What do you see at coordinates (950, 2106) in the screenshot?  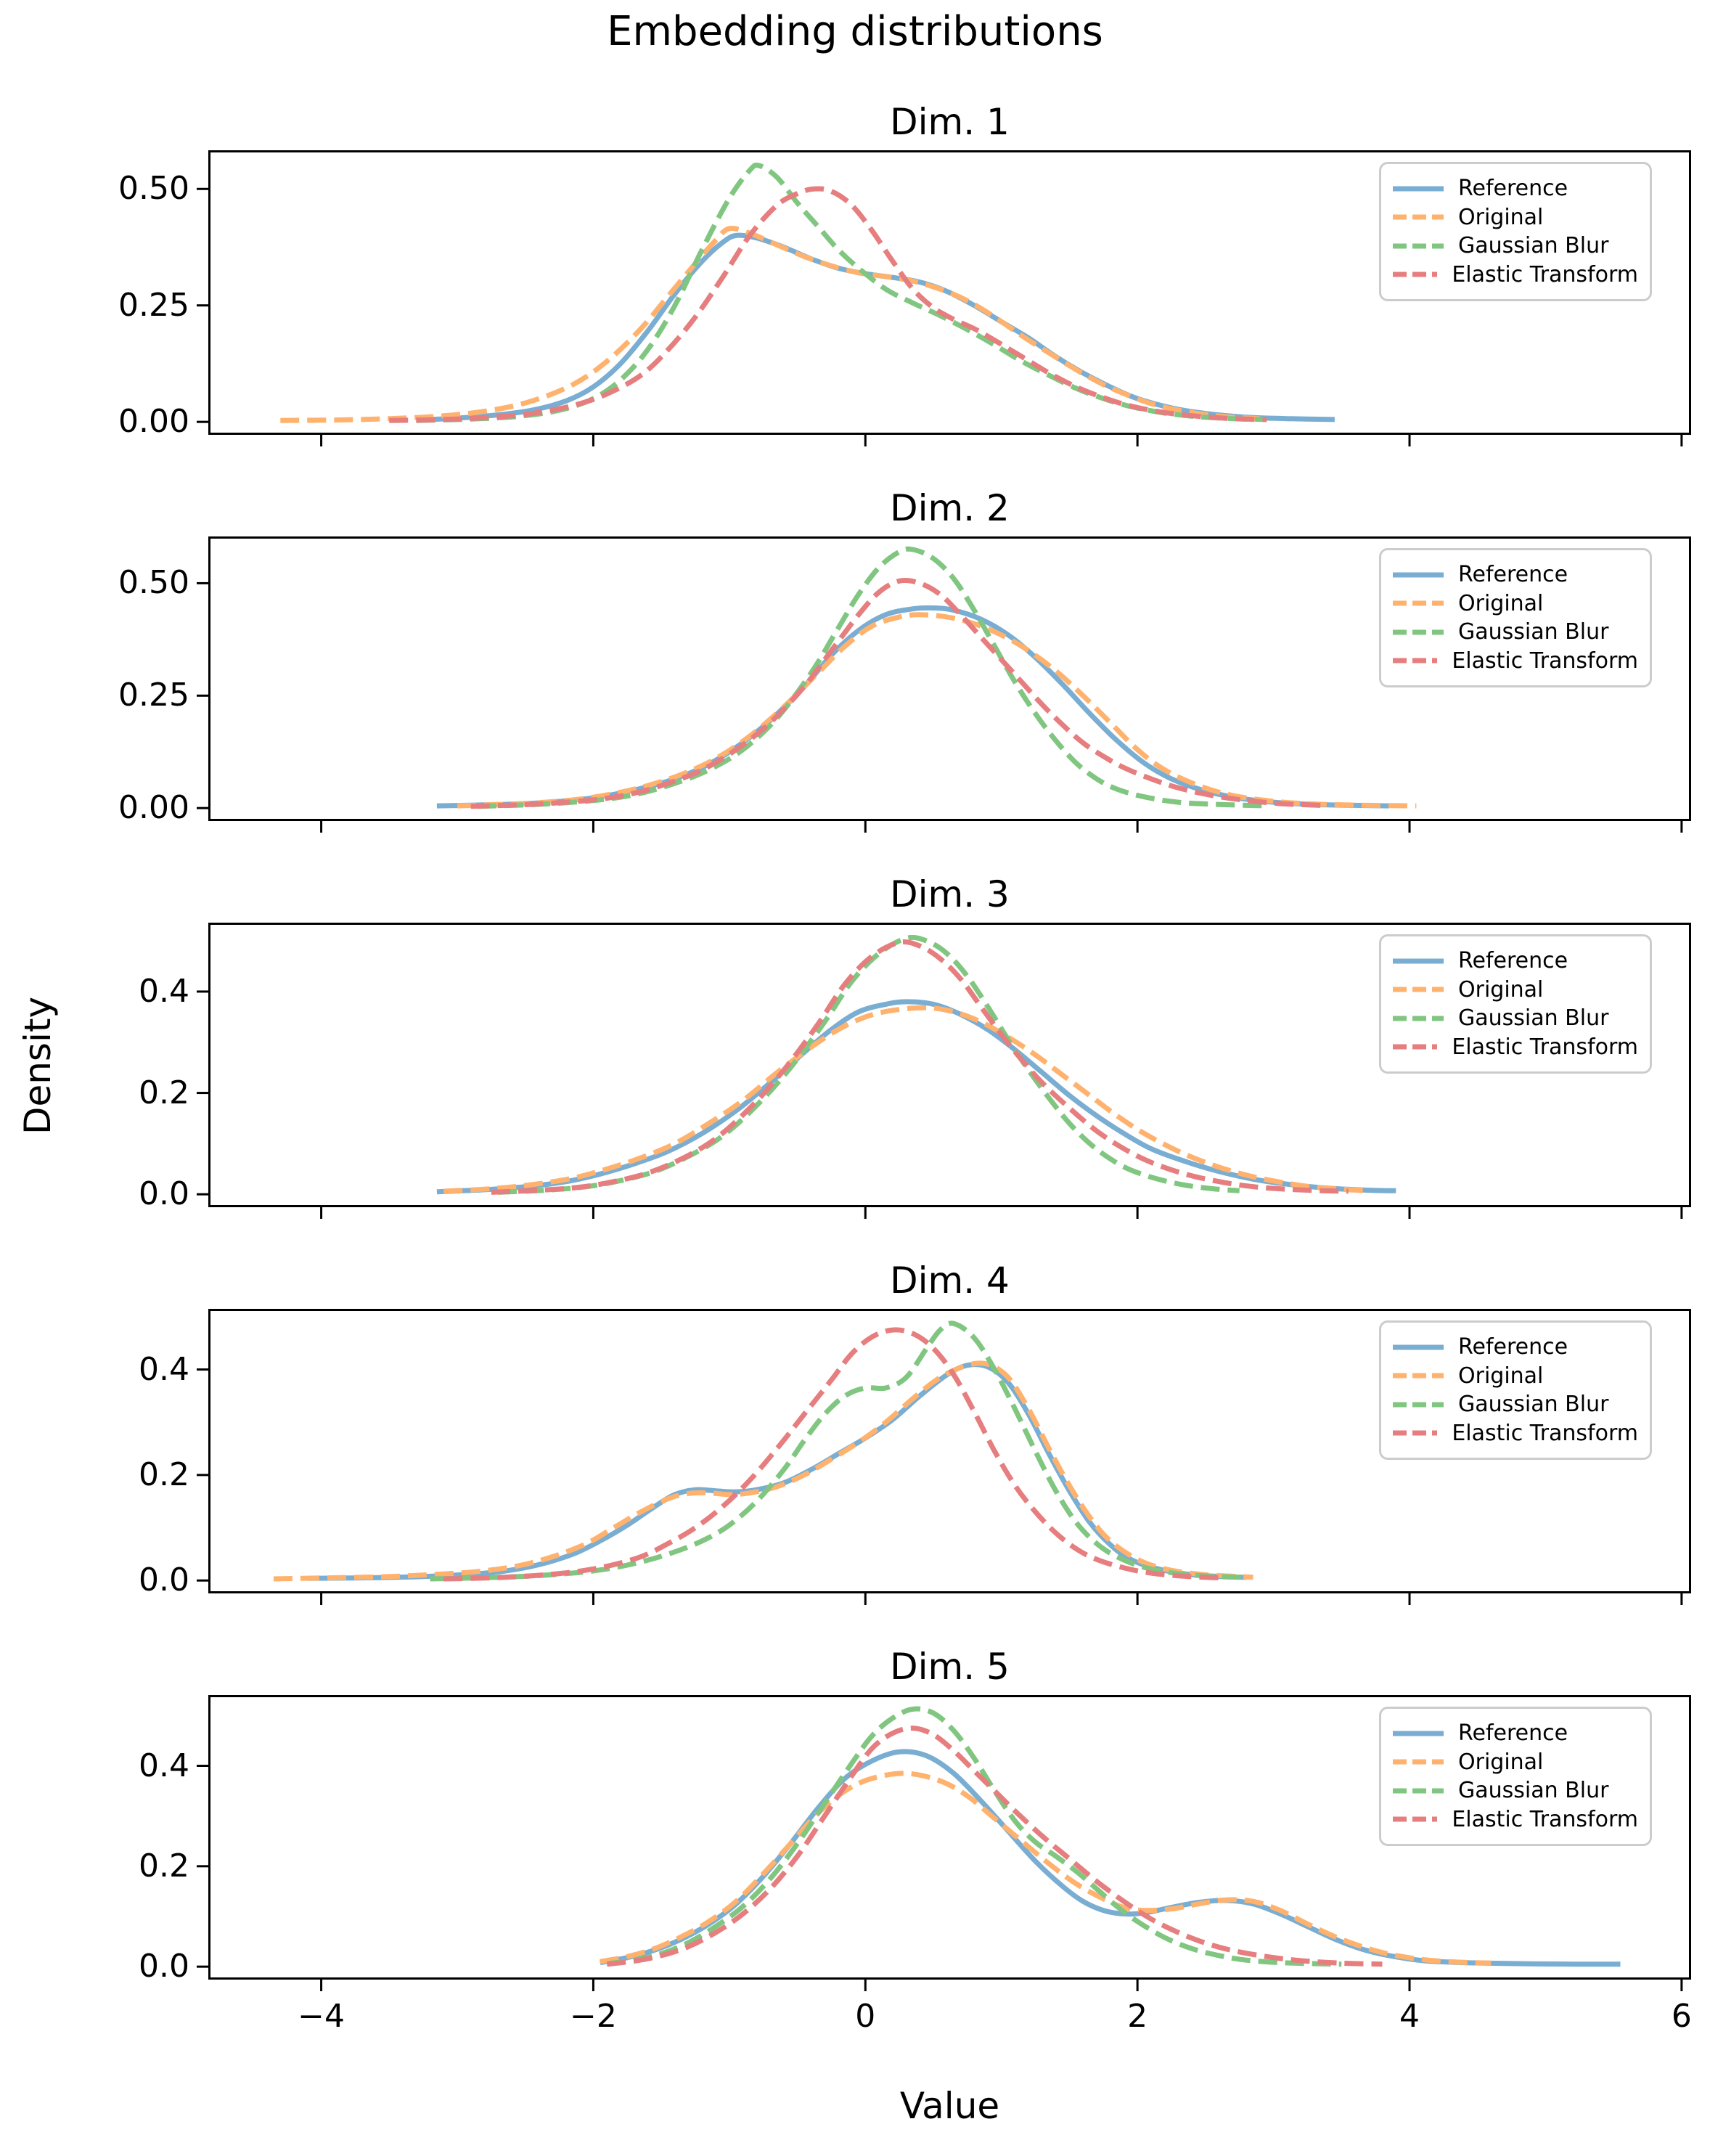 I see `x-axis-label: Value` at bounding box center [950, 2106].